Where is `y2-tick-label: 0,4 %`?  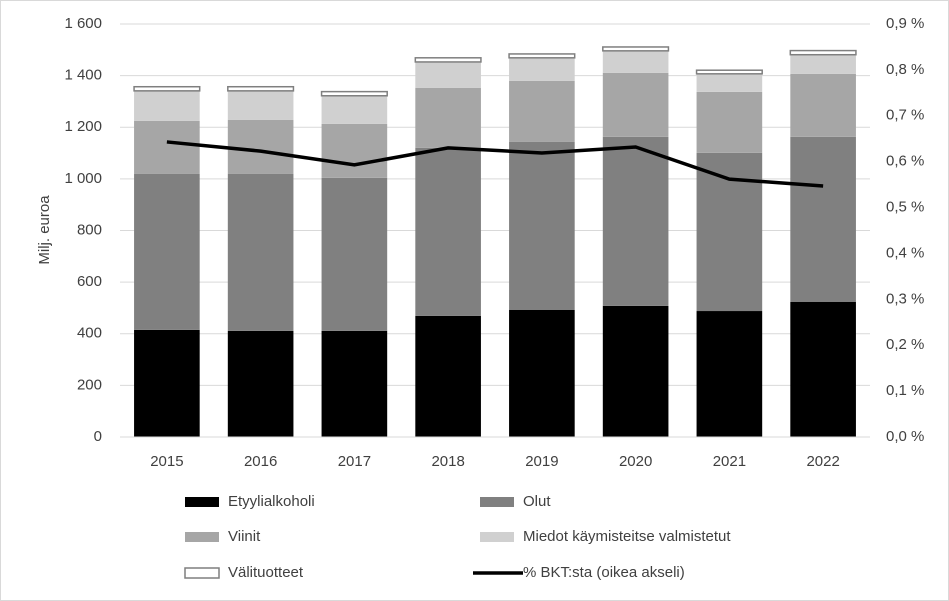 y2-tick-label: 0,4 % is located at coordinates (905, 252).